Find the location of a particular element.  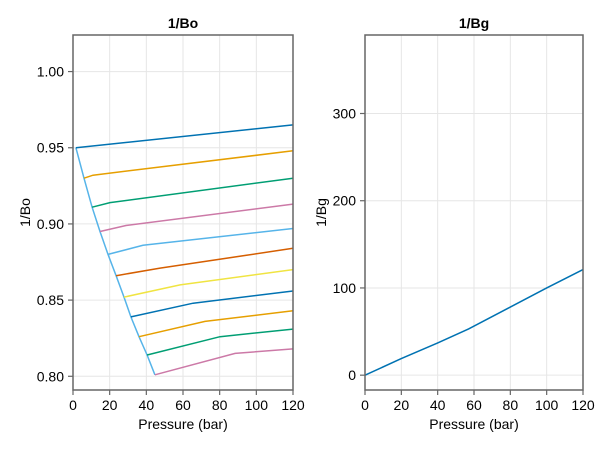

series-line-saturated is located at coordinates (115, 261).